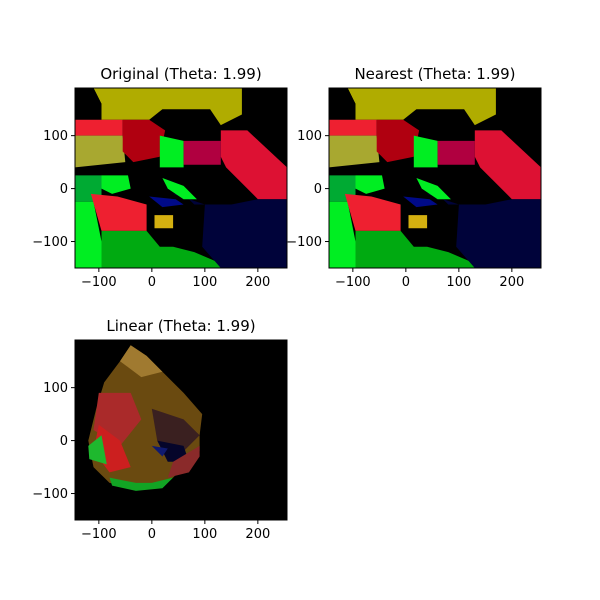 Image resolution: width=600 pixels, height=600 pixels. Describe the element at coordinates (180, 326) in the screenshot. I see `plot-title: Linear (Theta: 1.99)` at that location.